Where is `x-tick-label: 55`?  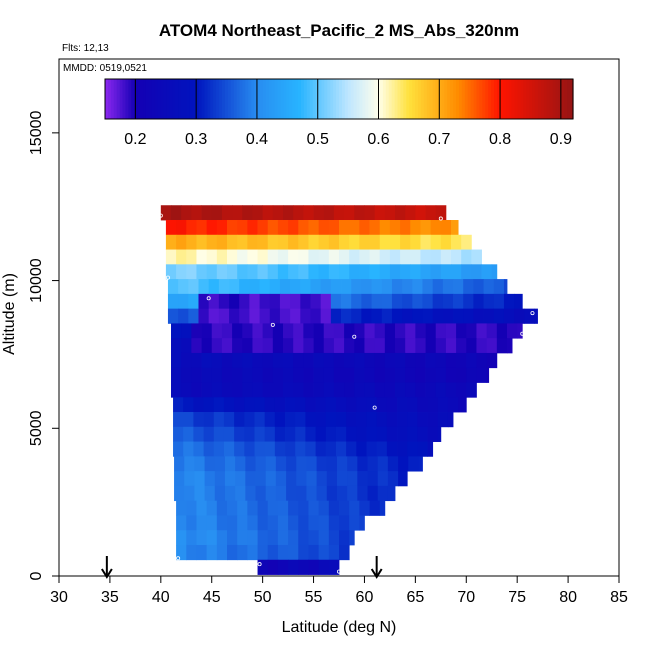 x-tick-label: 55 is located at coordinates (314, 597).